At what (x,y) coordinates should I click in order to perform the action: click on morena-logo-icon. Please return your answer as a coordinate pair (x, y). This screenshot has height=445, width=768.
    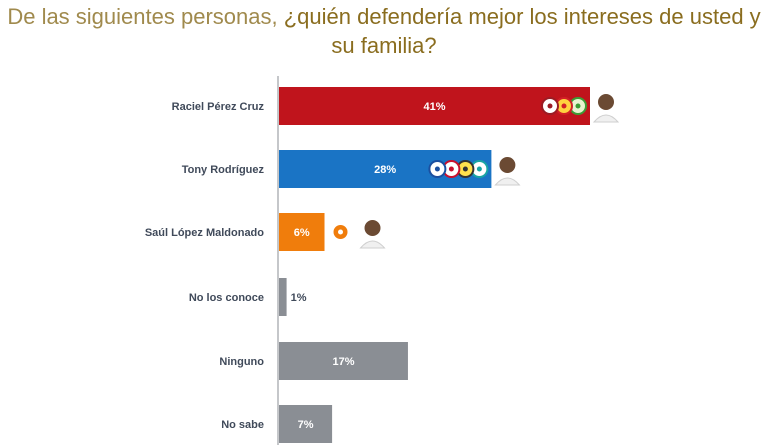
    Looking at the image, I should click on (550, 106).